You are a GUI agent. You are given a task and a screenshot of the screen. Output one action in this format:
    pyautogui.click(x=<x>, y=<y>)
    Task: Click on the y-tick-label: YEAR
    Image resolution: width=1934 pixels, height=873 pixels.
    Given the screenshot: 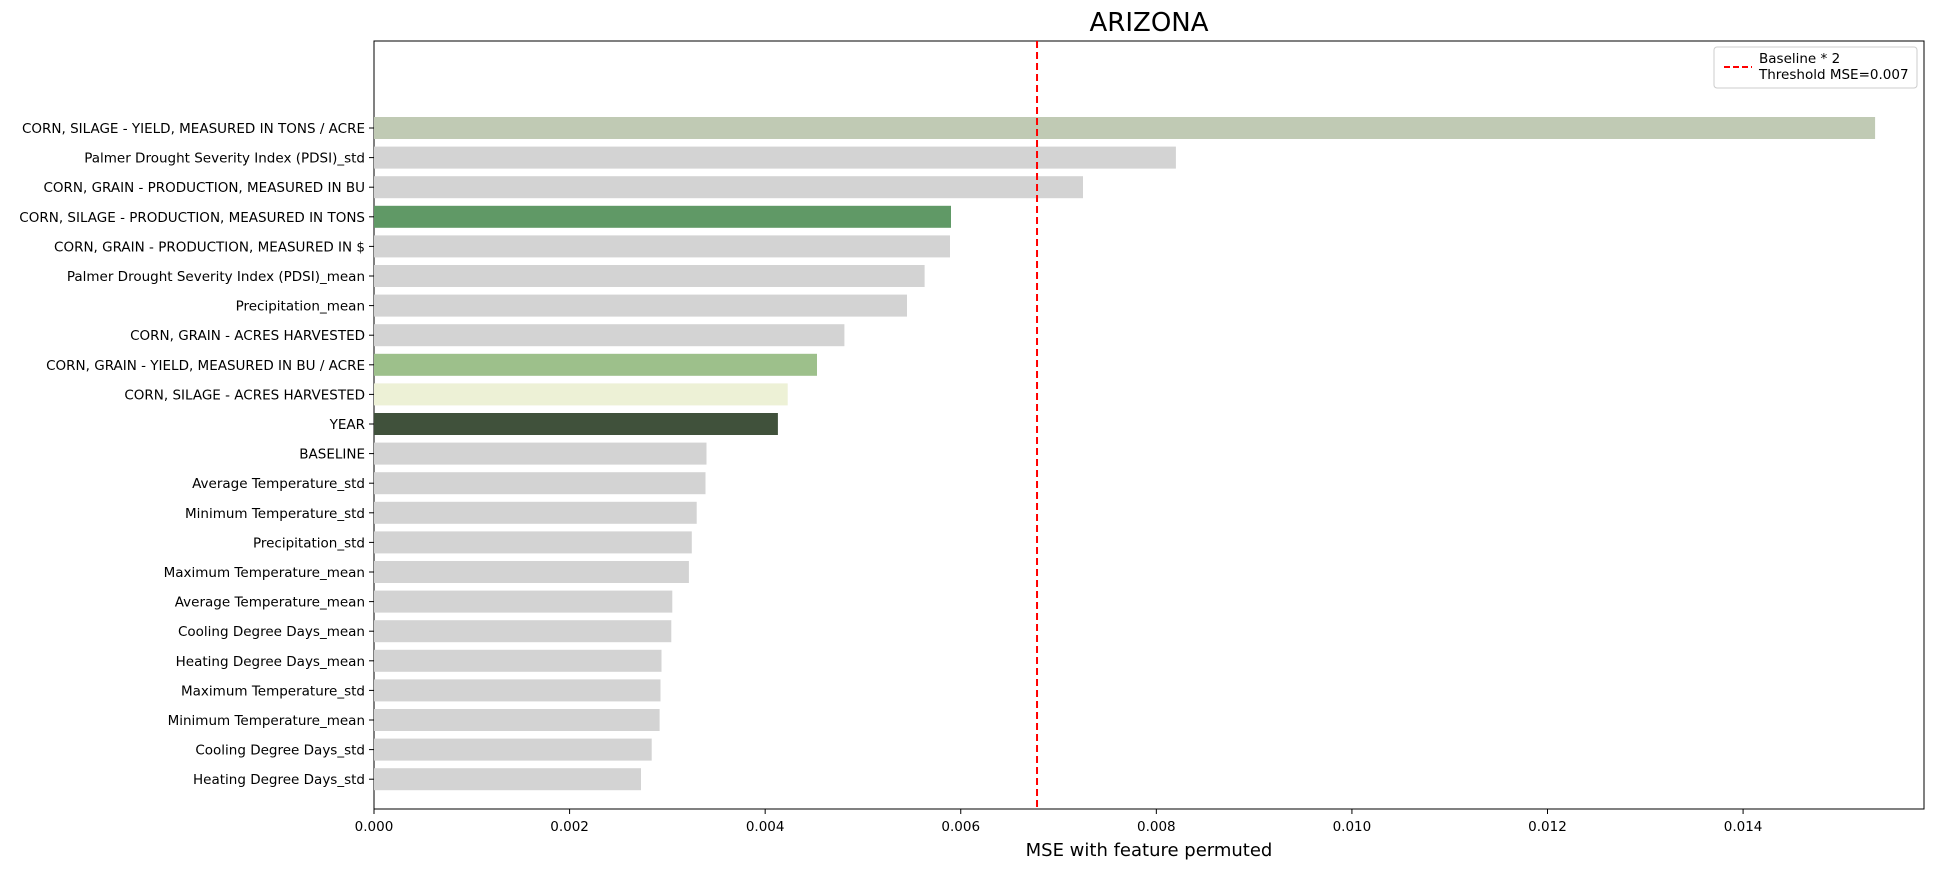 What is the action you would take?
    pyautogui.click(x=347, y=425)
    